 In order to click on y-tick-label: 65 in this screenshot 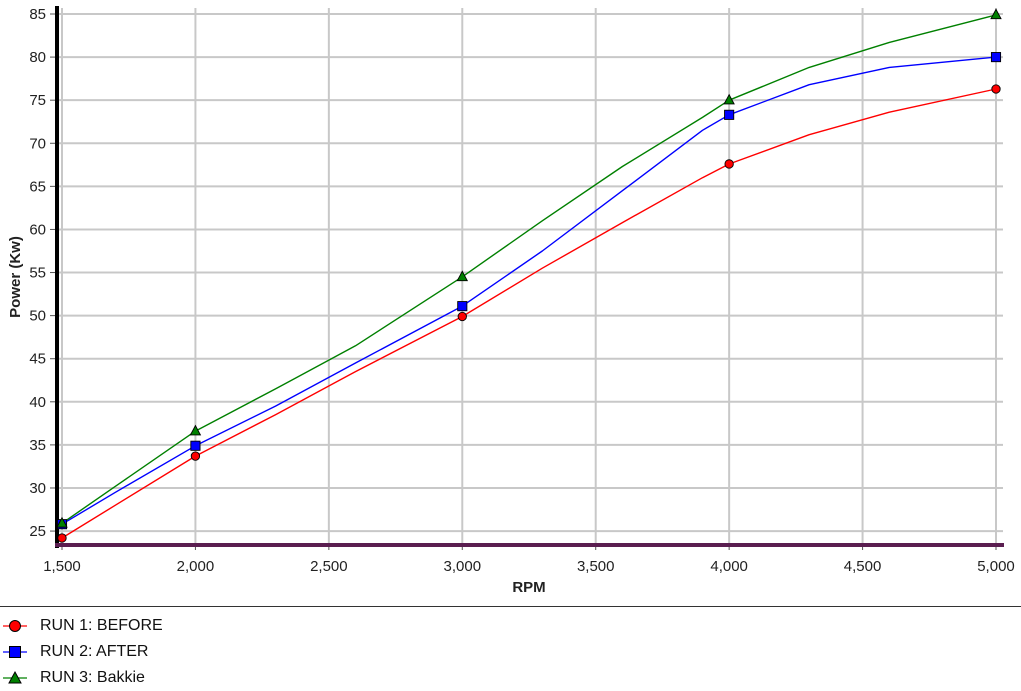, I will do `click(37, 186)`.